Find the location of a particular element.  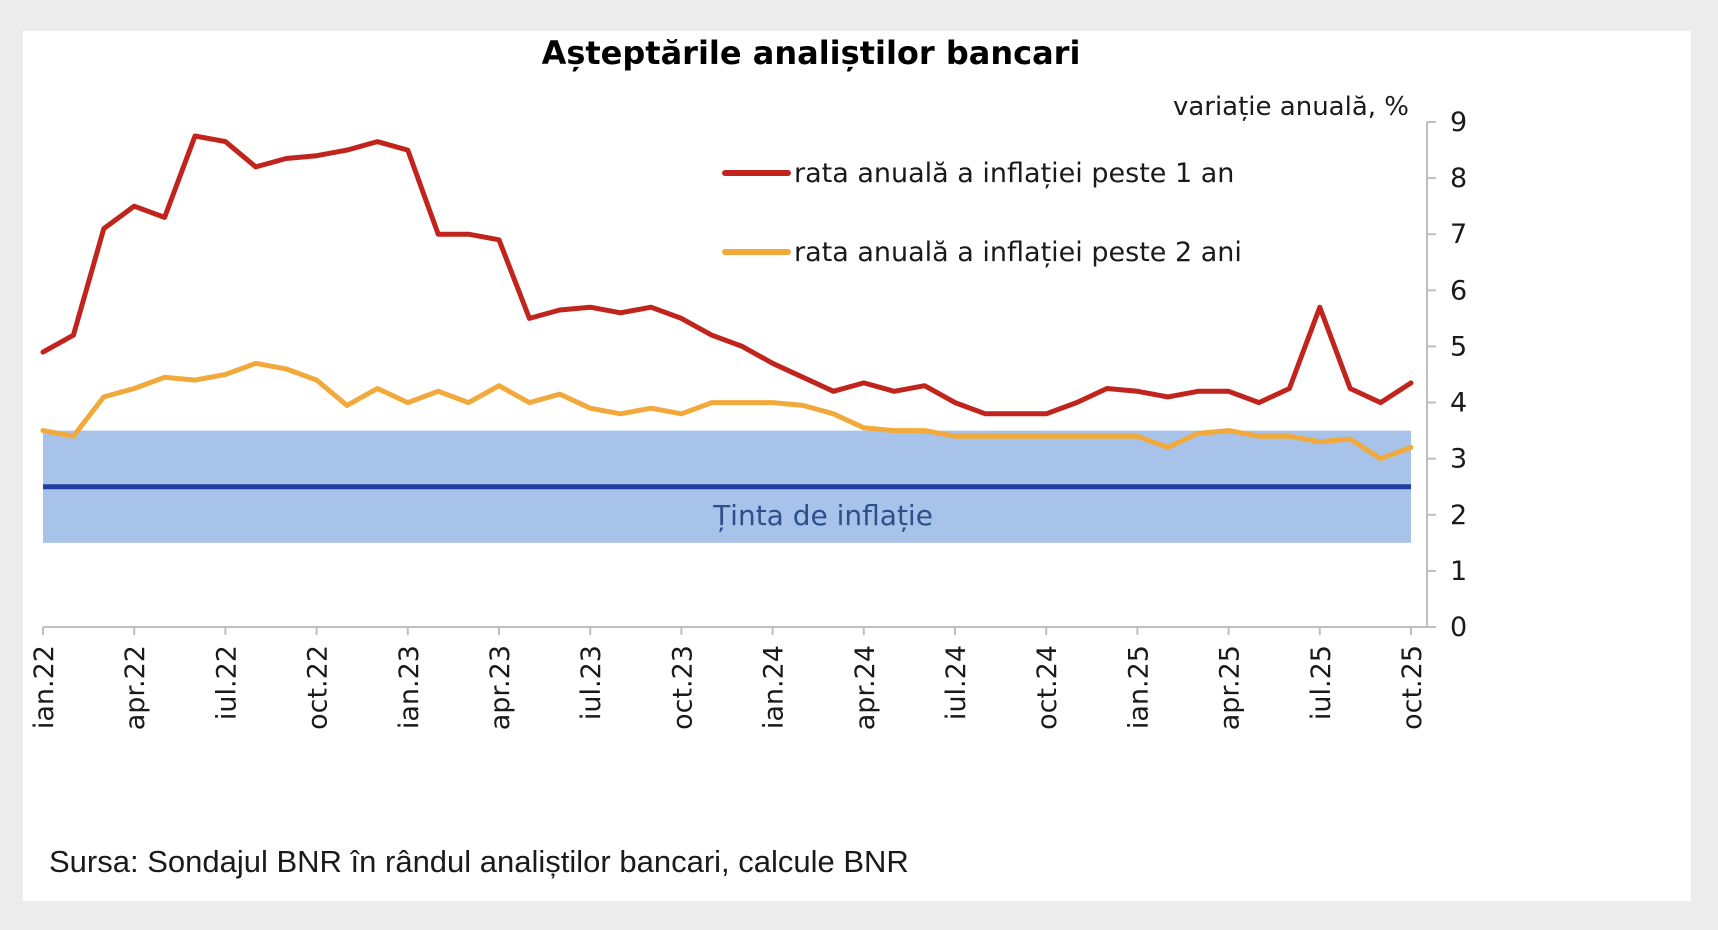

y-tick-label: 1 is located at coordinates (1458, 571).